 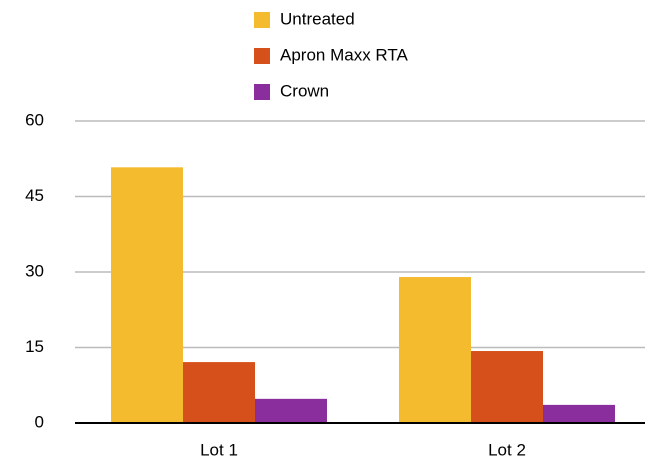 I want to click on legend-label: Untreated, so click(x=317, y=18).